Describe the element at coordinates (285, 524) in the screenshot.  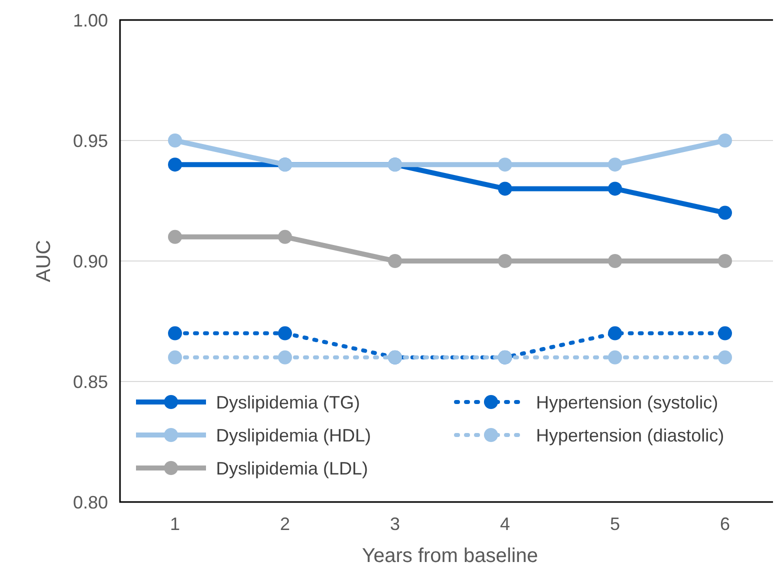
I see `x-tick-label: 2` at that location.